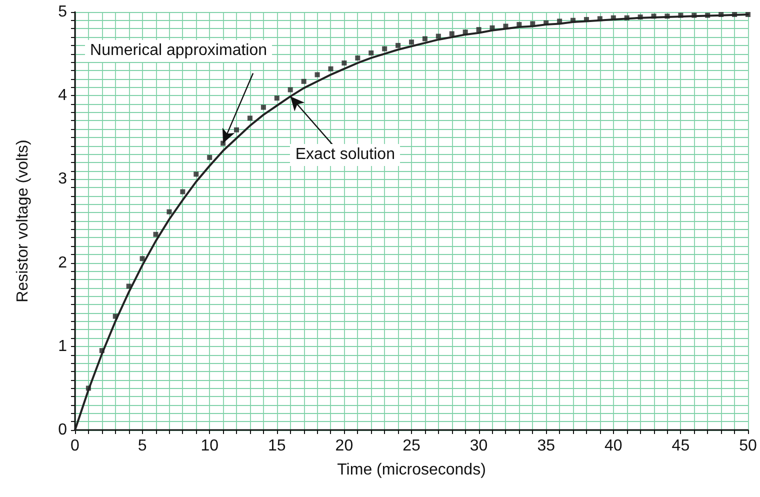  What do you see at coordinates (345, 155) in the screenshot?
I see `annotation: Exact solution` at bounding box center [345, 155].